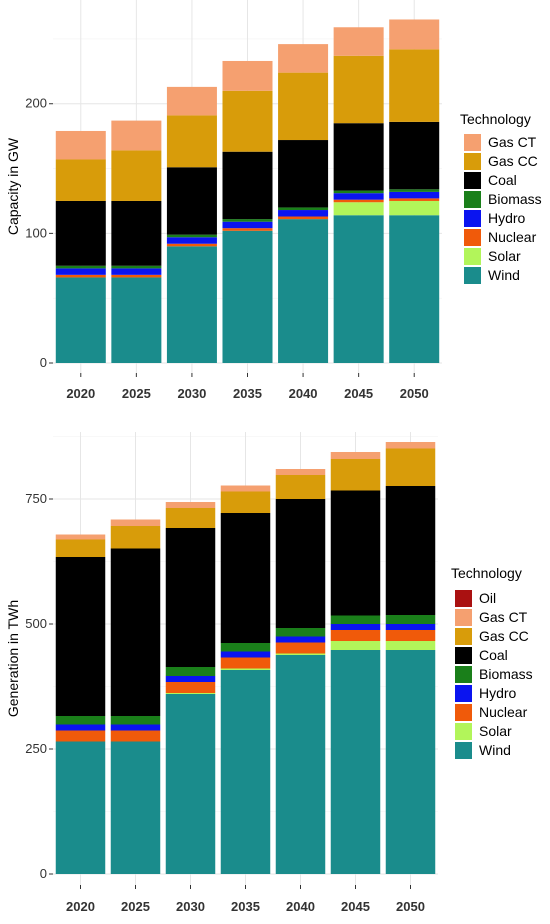 This screenshot has height=924, width=550. Describe the element at coordinates (410, 635) in the screenshot. I see `bar-nuclear-2050` at that location.